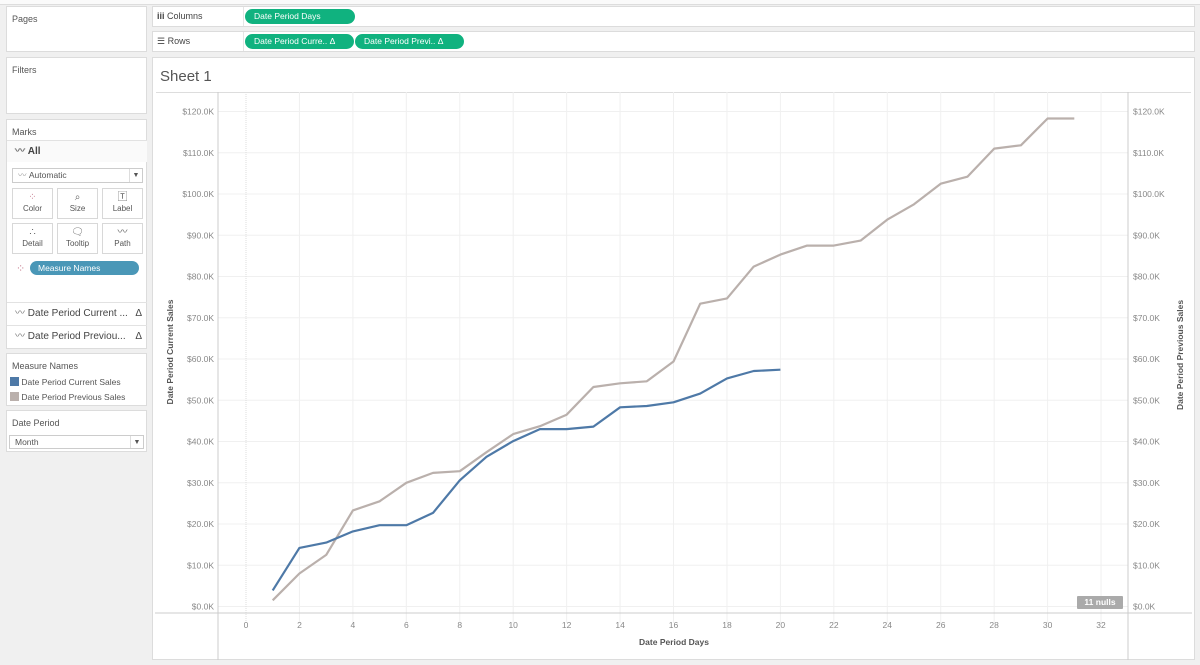 The width and height of the screenshot is (1200, 665). I want to click on y-tick-label-left: $100.0K, so click(198, 194).